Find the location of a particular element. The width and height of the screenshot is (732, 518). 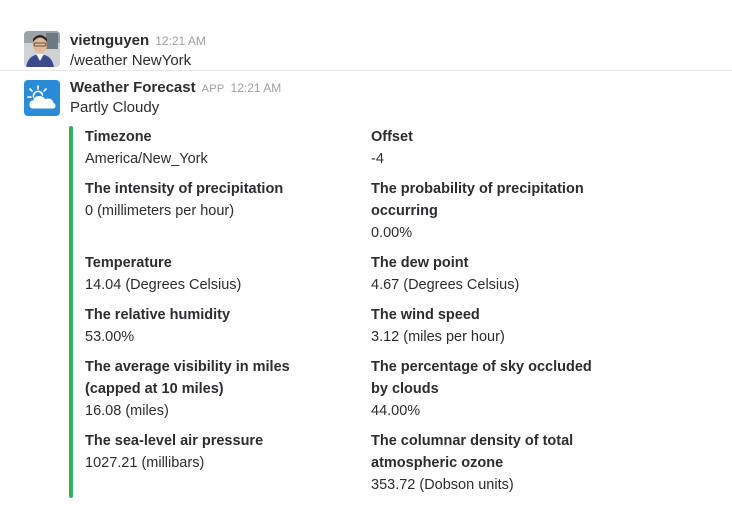

field-title: Temperature is located at coordinates (128, 263).